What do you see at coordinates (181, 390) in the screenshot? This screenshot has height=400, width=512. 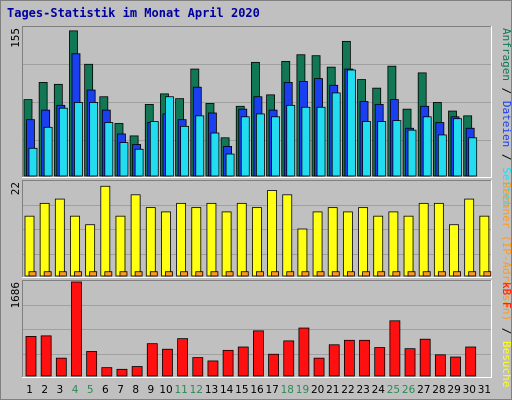 I see `x-tick-label: 11` at bounding box center [181, 390].